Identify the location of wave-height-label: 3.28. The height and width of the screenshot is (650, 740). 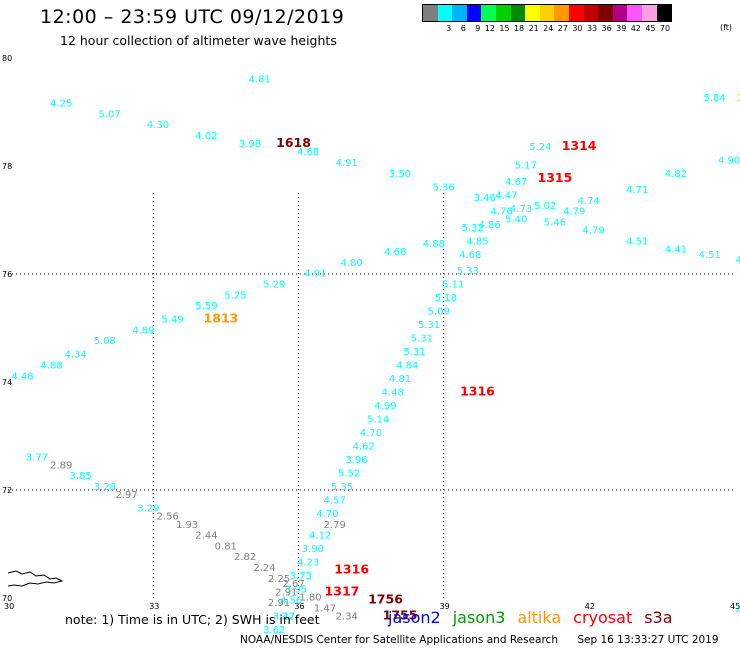
(105, 487).